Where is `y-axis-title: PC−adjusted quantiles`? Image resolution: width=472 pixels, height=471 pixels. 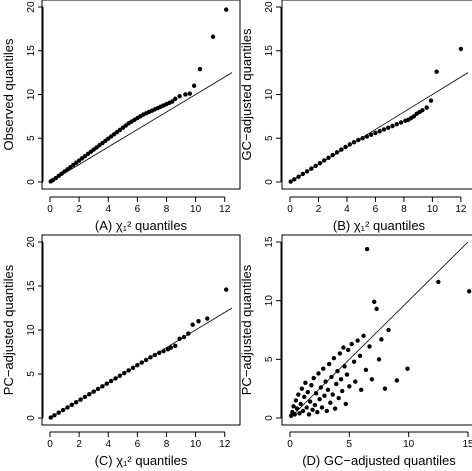 y-axis-title: PC−adjusted quantiles is located at coordinates (246, 329).